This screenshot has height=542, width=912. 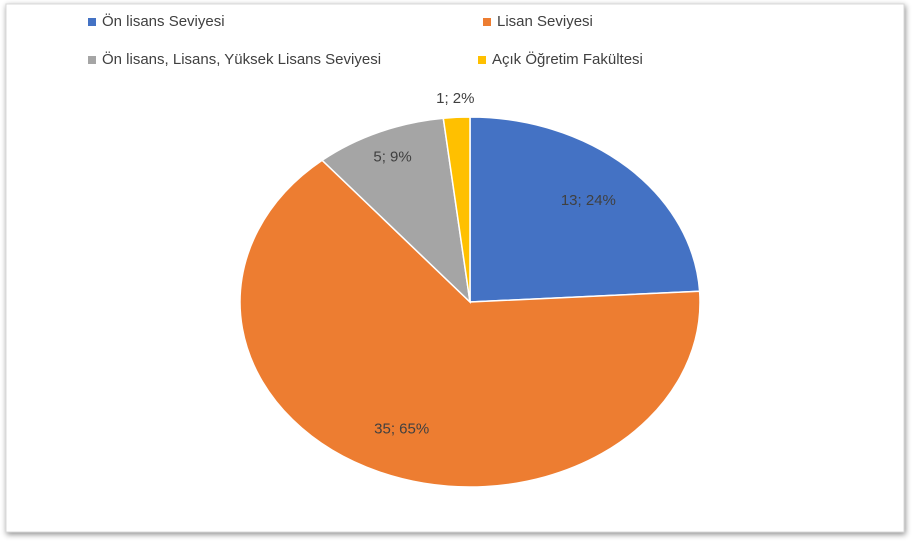 I want to click on data-label: 1; 2%, so click(x=455, y=98).